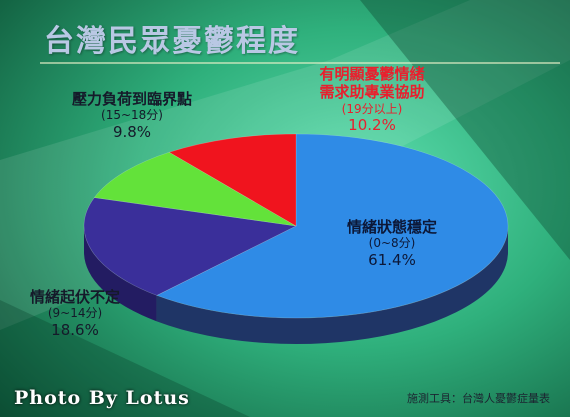  What do you see at coordinates (75, 329) in the screenshot?
I see `slice-value: 18.6%` at bounding box center [75, 329].